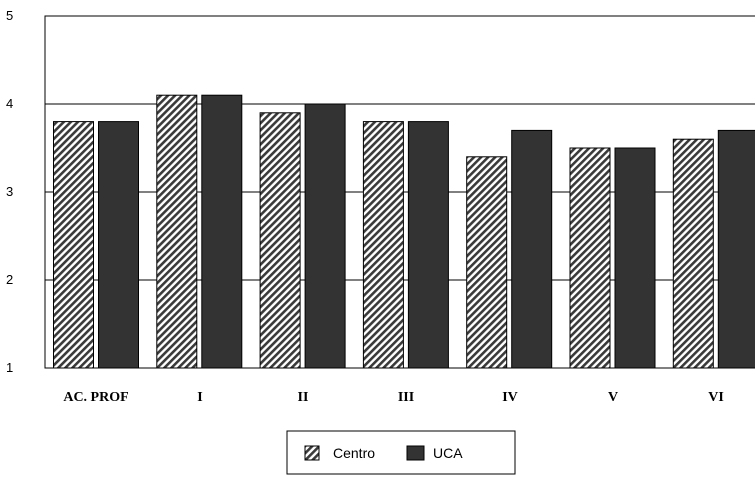 This screenshot has width=755, height=477. What do you see at coordinates (736, 249) in the screenshot?
I see `bar-uca-vi` at bounding box center [736, 249].